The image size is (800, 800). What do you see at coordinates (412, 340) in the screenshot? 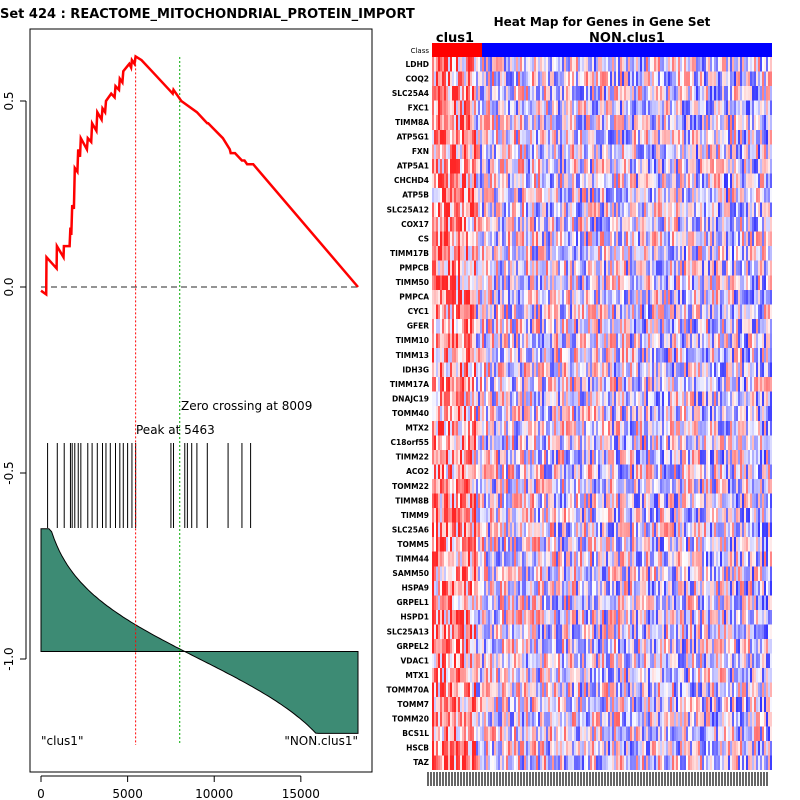
I see `heatmap-row-label: TIMM10` at bounding box center [412, 340].